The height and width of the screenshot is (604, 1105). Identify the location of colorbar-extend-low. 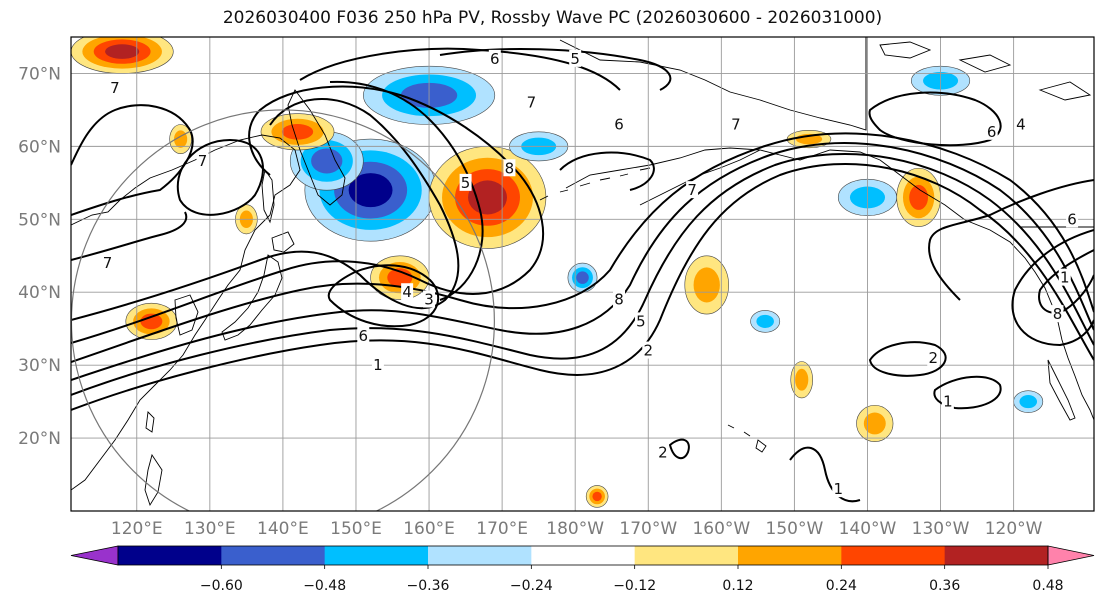
(94, 555).